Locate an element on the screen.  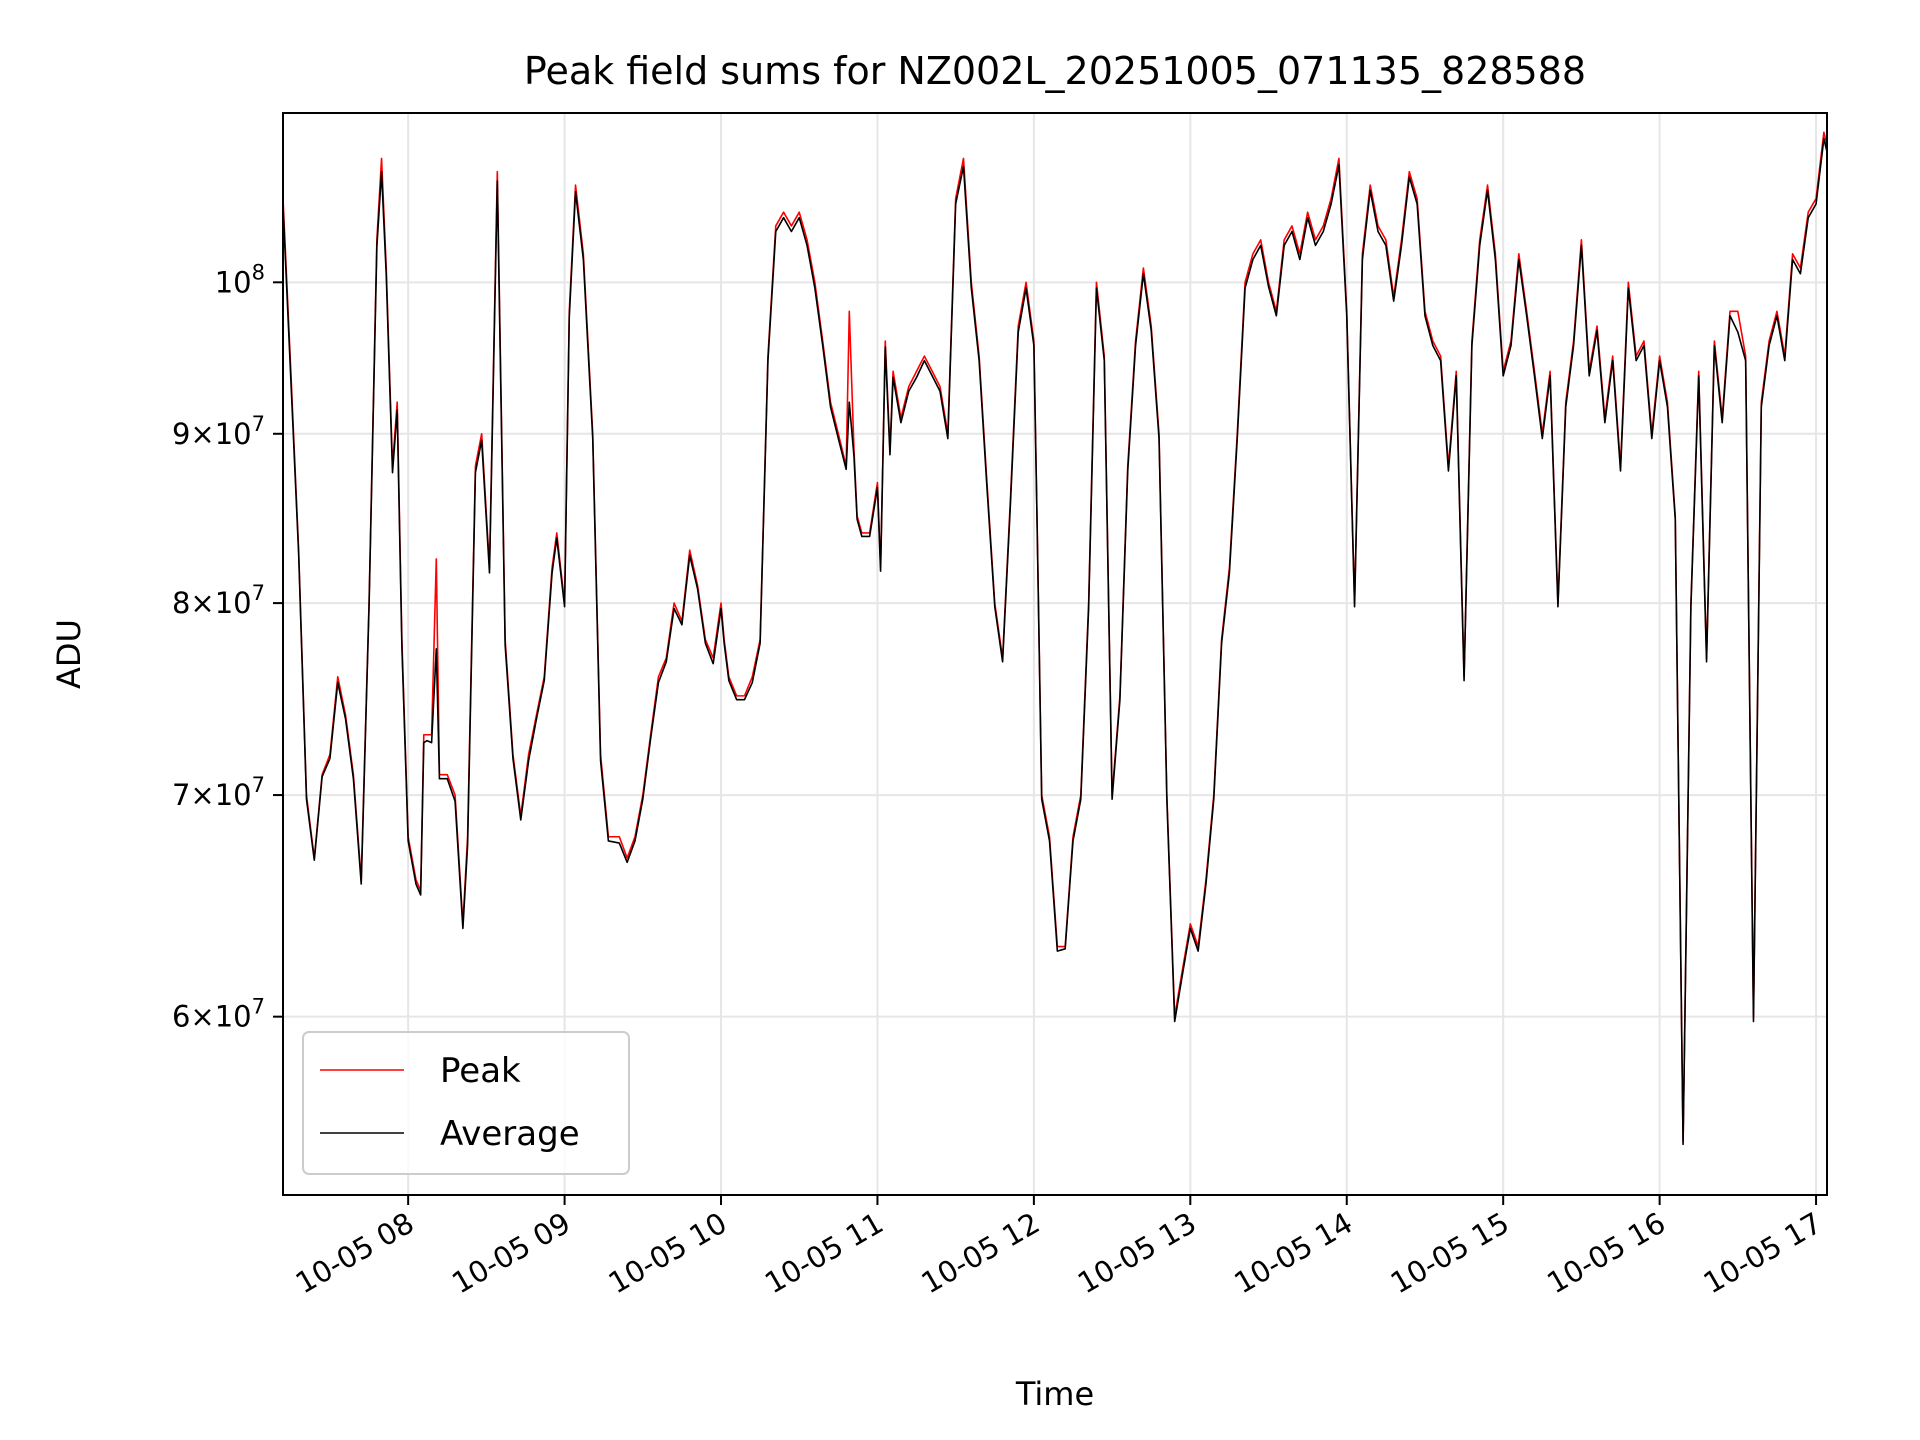
legend-box is located at coordinates (466, 1103).